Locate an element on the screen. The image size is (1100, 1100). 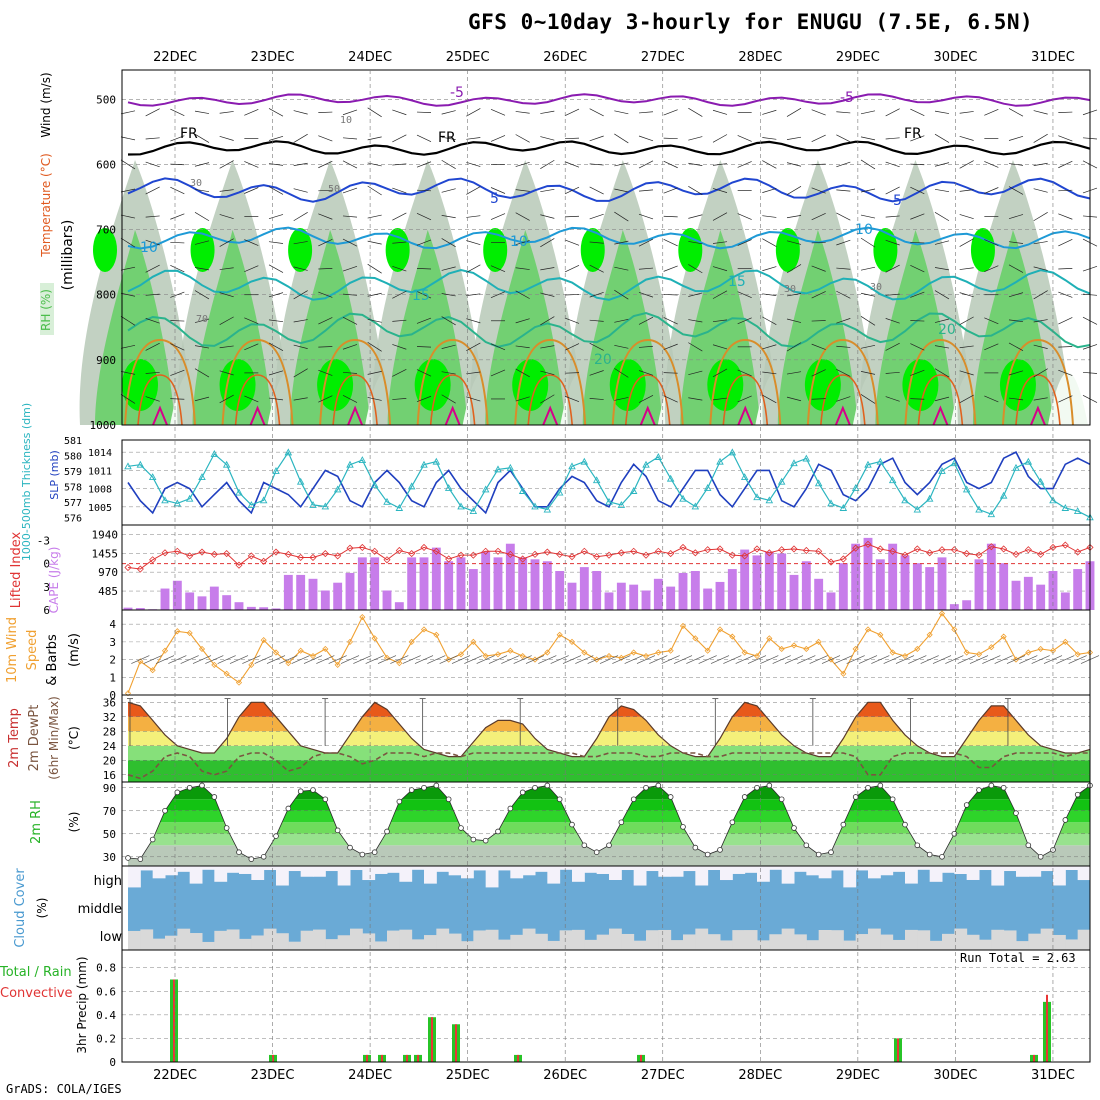
rh2m-axis-label: 2m RH is located at coordinates (36, 822).